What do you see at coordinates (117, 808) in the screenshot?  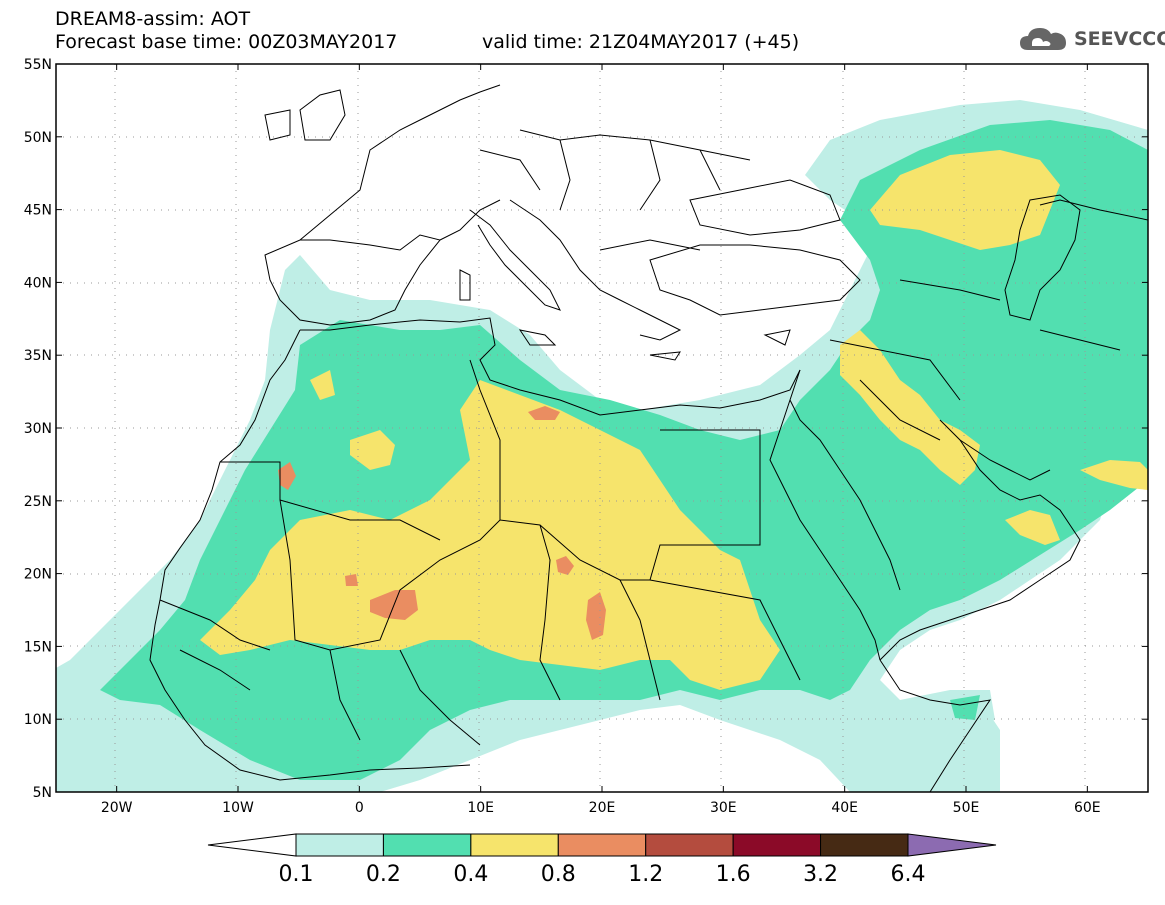 I see `lon-tick-label: 20W` at bounding box center [117, 808].